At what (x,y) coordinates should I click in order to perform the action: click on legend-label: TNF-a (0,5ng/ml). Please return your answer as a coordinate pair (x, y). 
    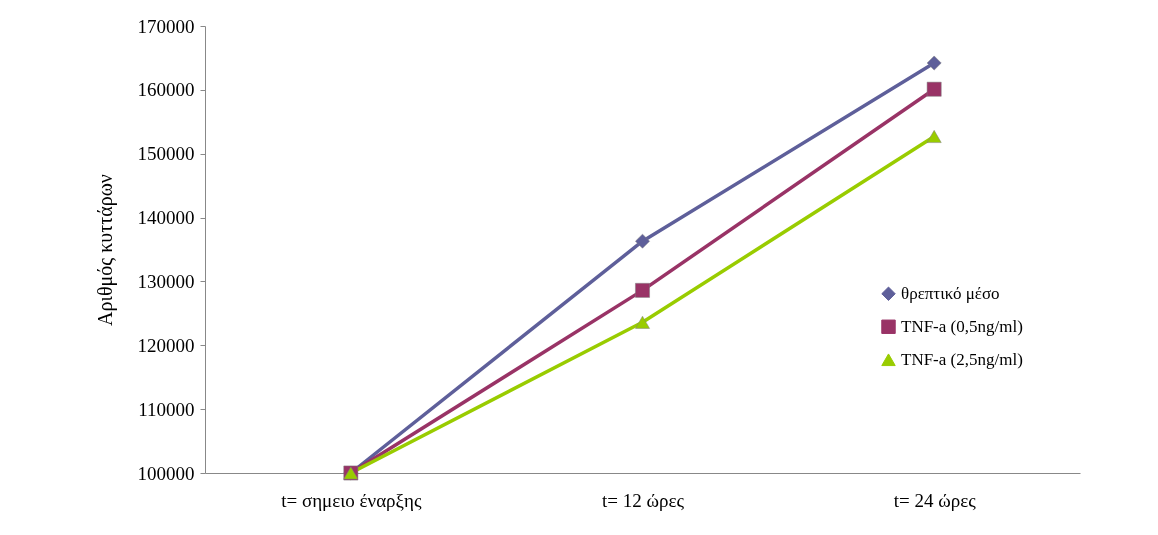
    Looking at the image, I should click on (962, 326).